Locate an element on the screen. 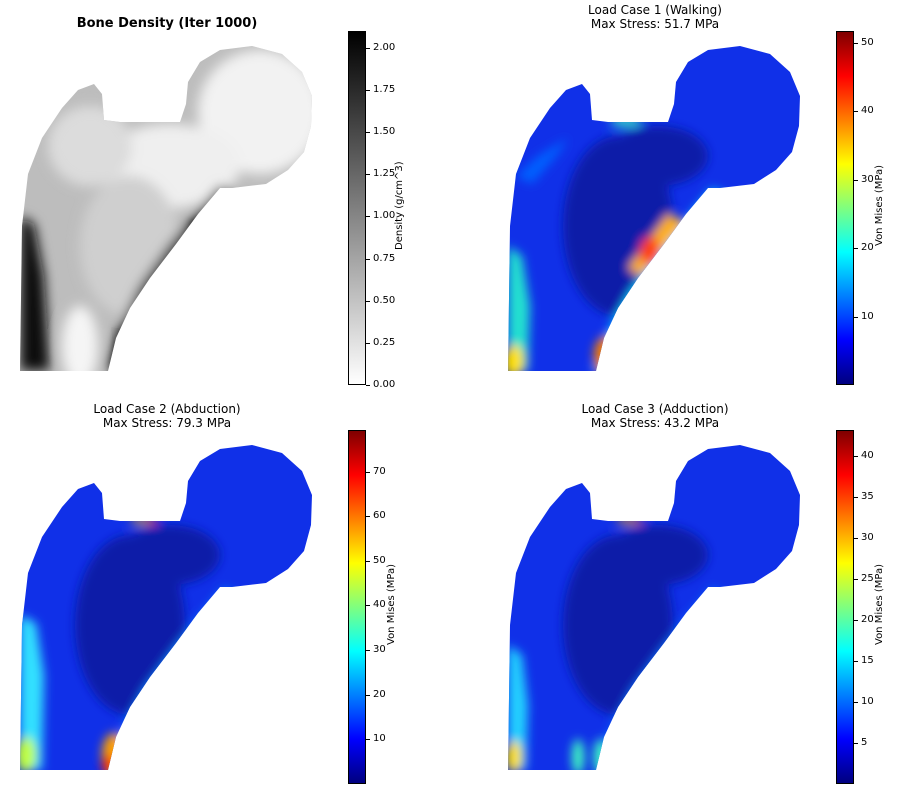 This screenshot has height=787, width=898. walking-colorbar is located at coordinates (845, 208).